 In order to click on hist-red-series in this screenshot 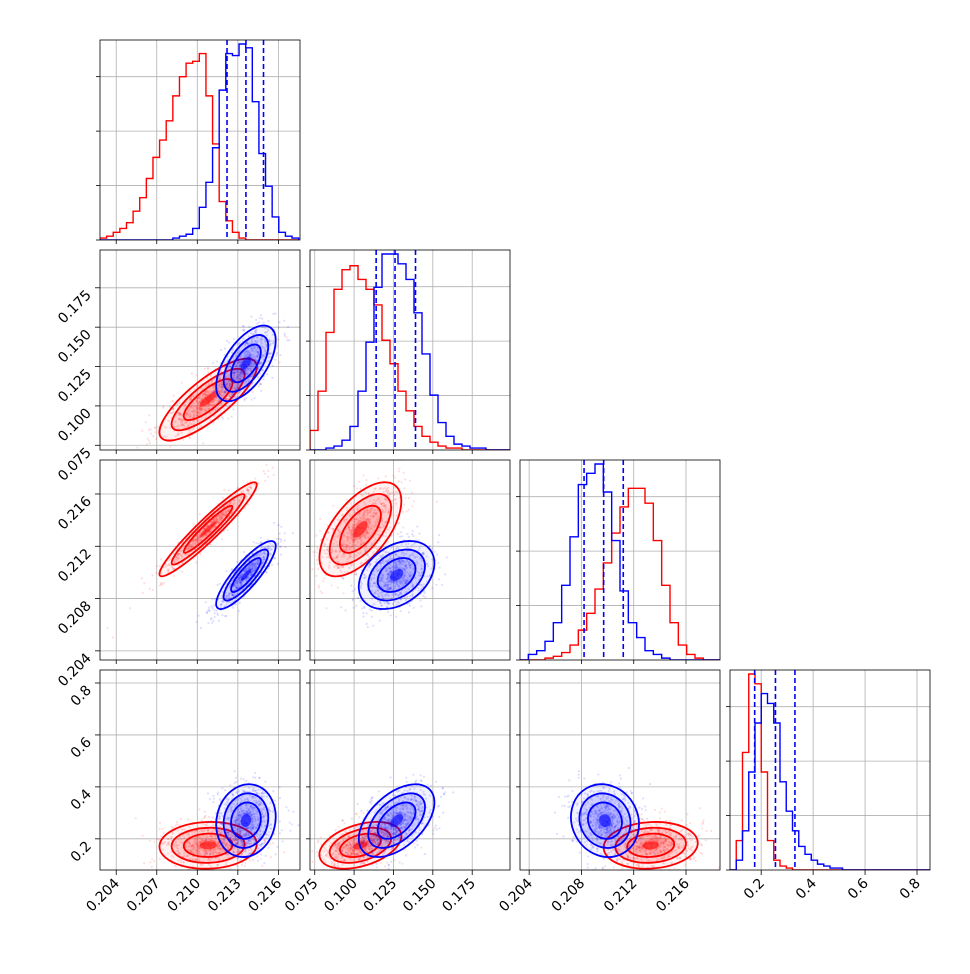, I will do `click(410, 358)`.